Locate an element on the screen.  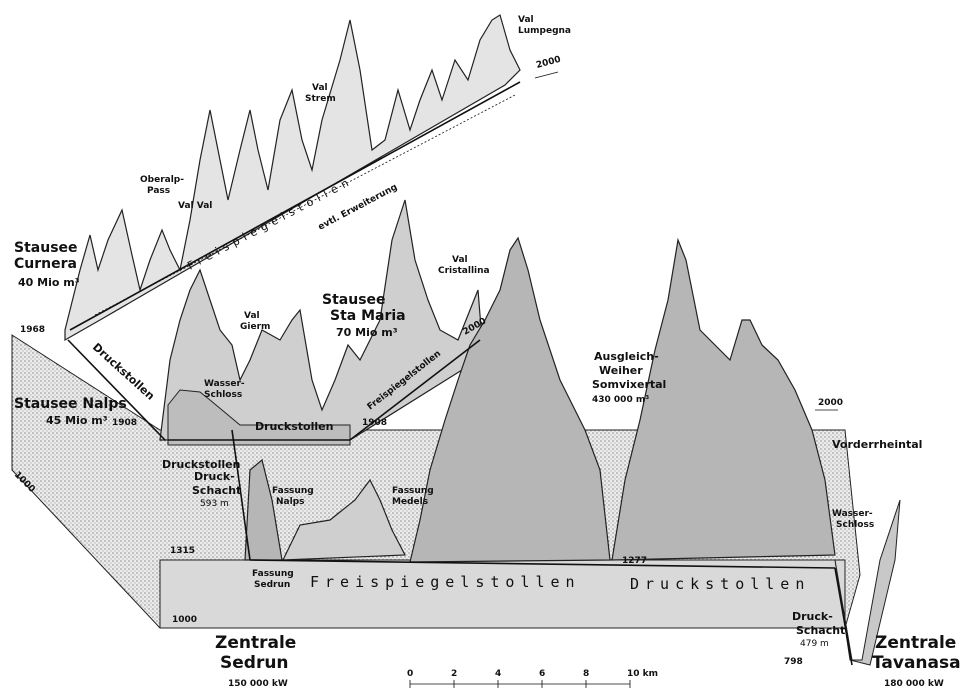
elev-1968: 1968 is located at coordinates (32, 330).